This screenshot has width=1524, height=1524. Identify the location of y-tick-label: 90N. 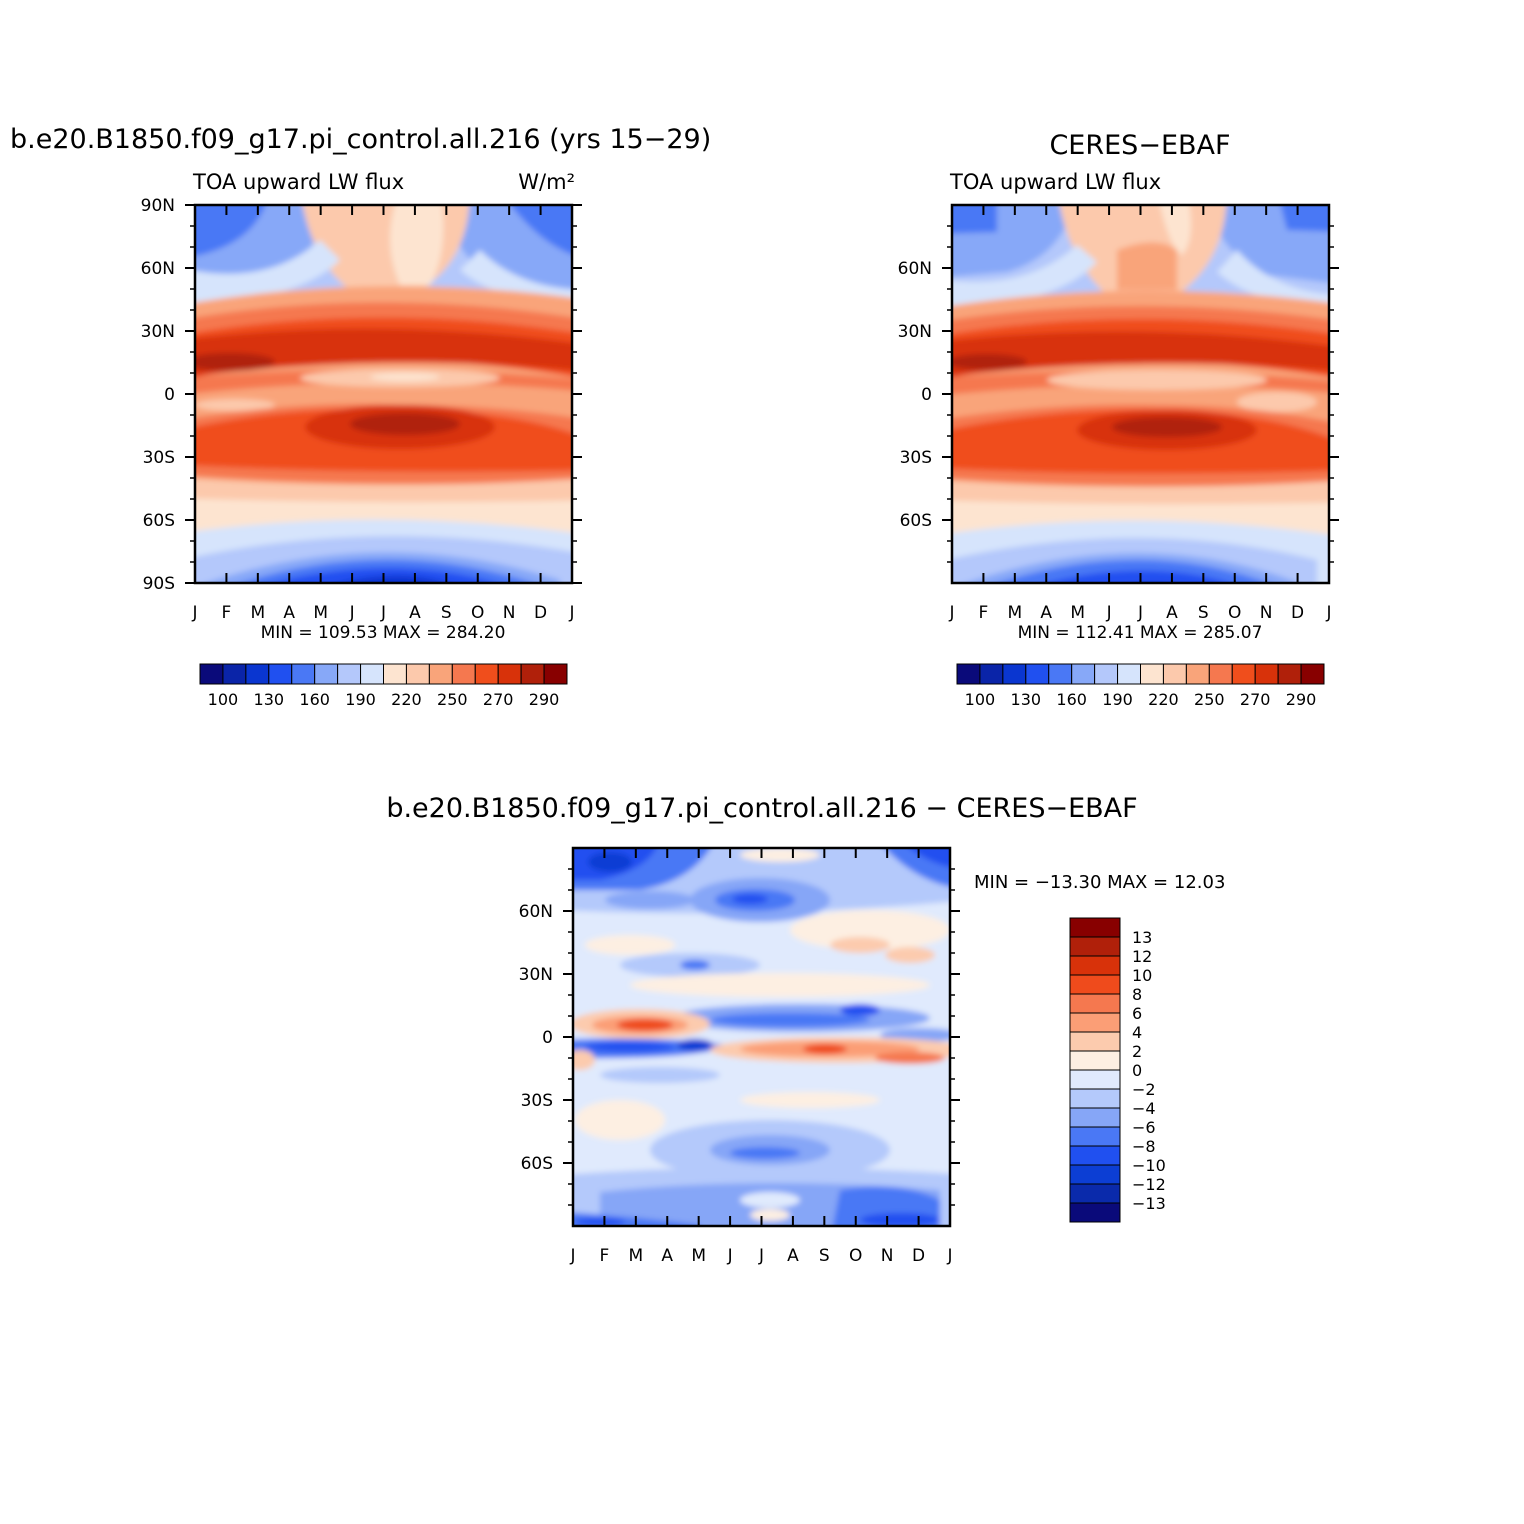
(158, 206).